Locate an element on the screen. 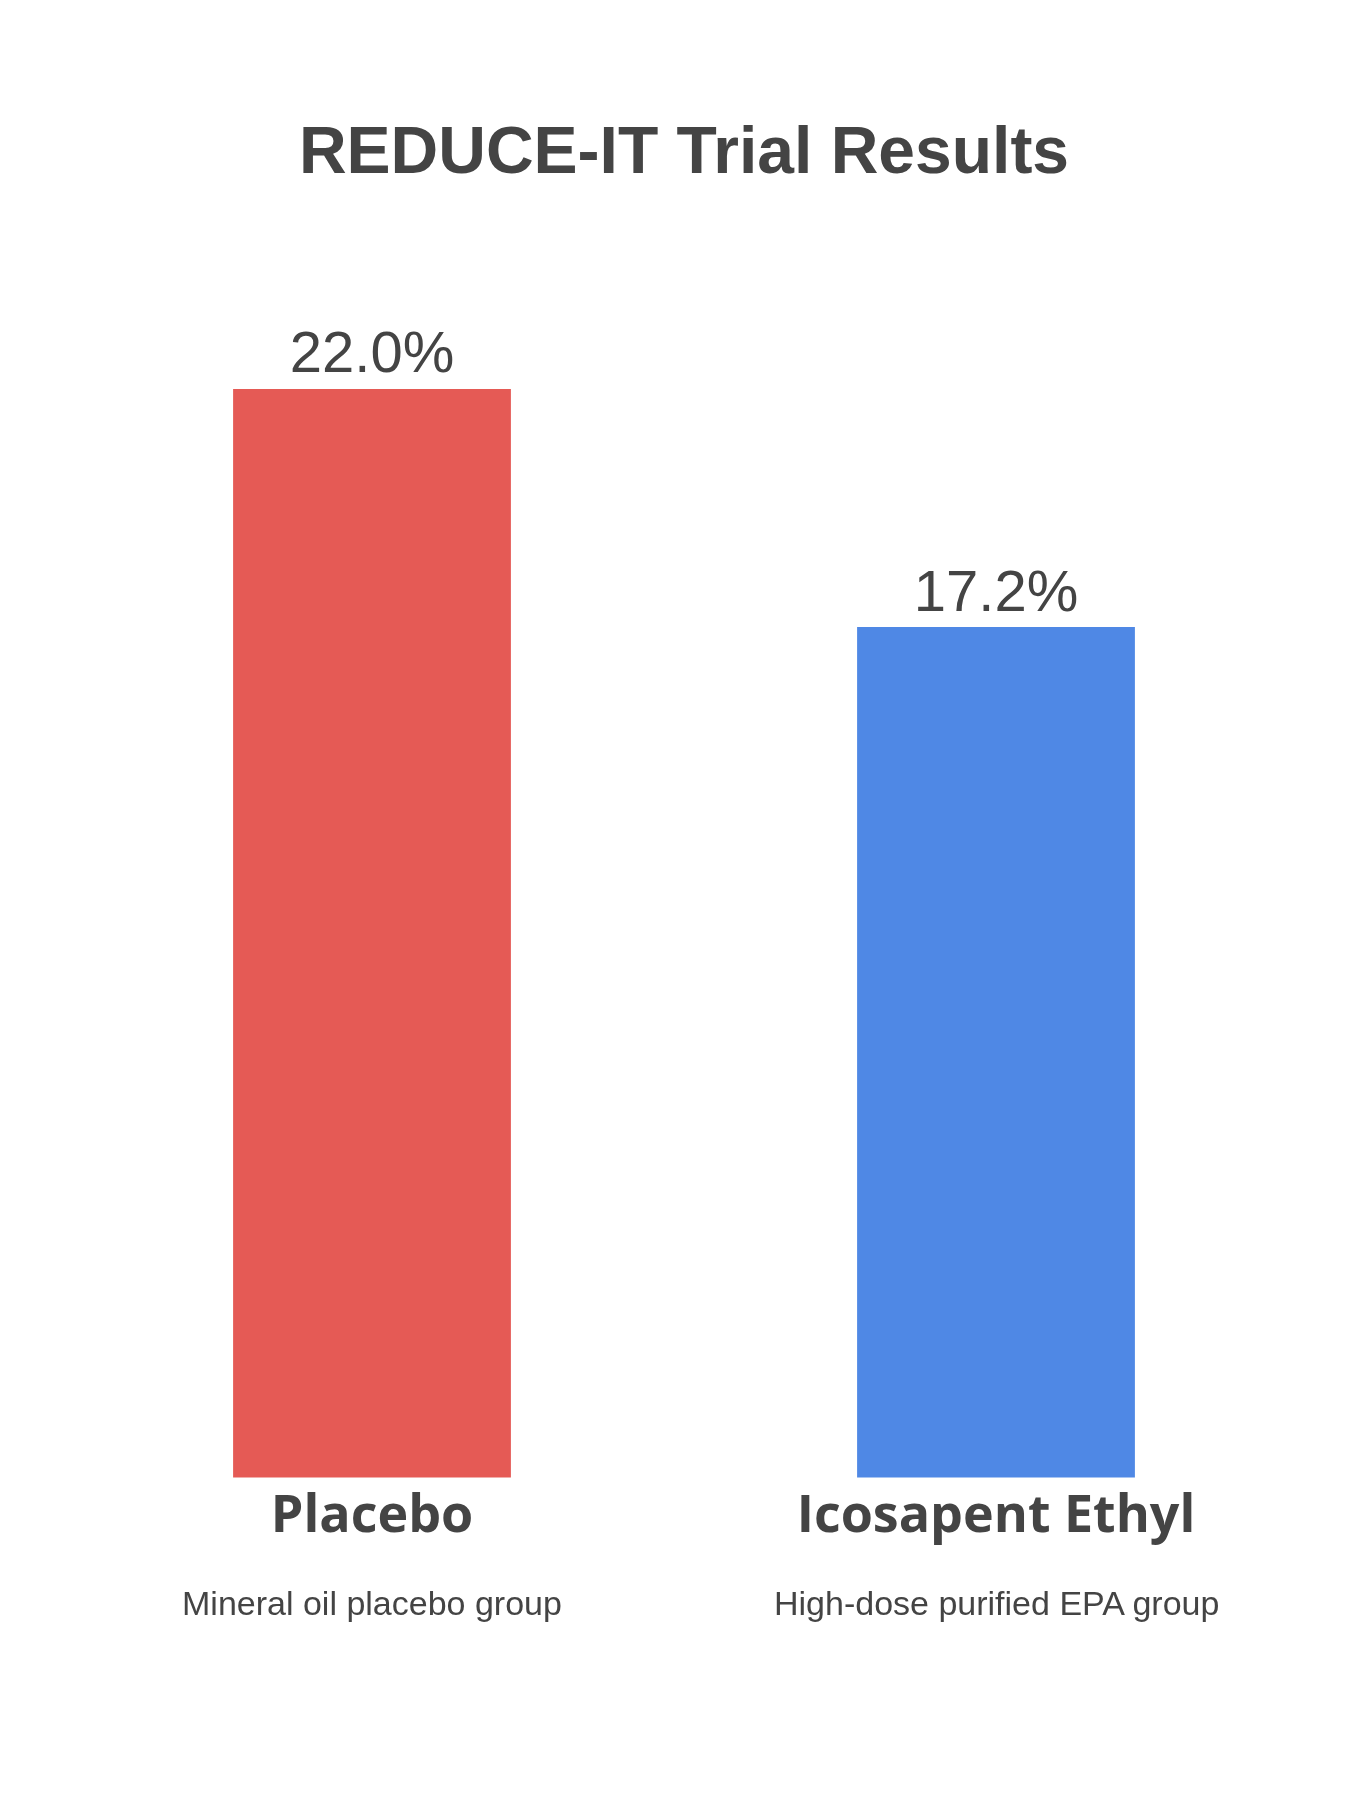 Image resolution: width=1368 pixels, height=1809 pixels. text: High-dose purified EPA group is located at coordinates (997, 1603).